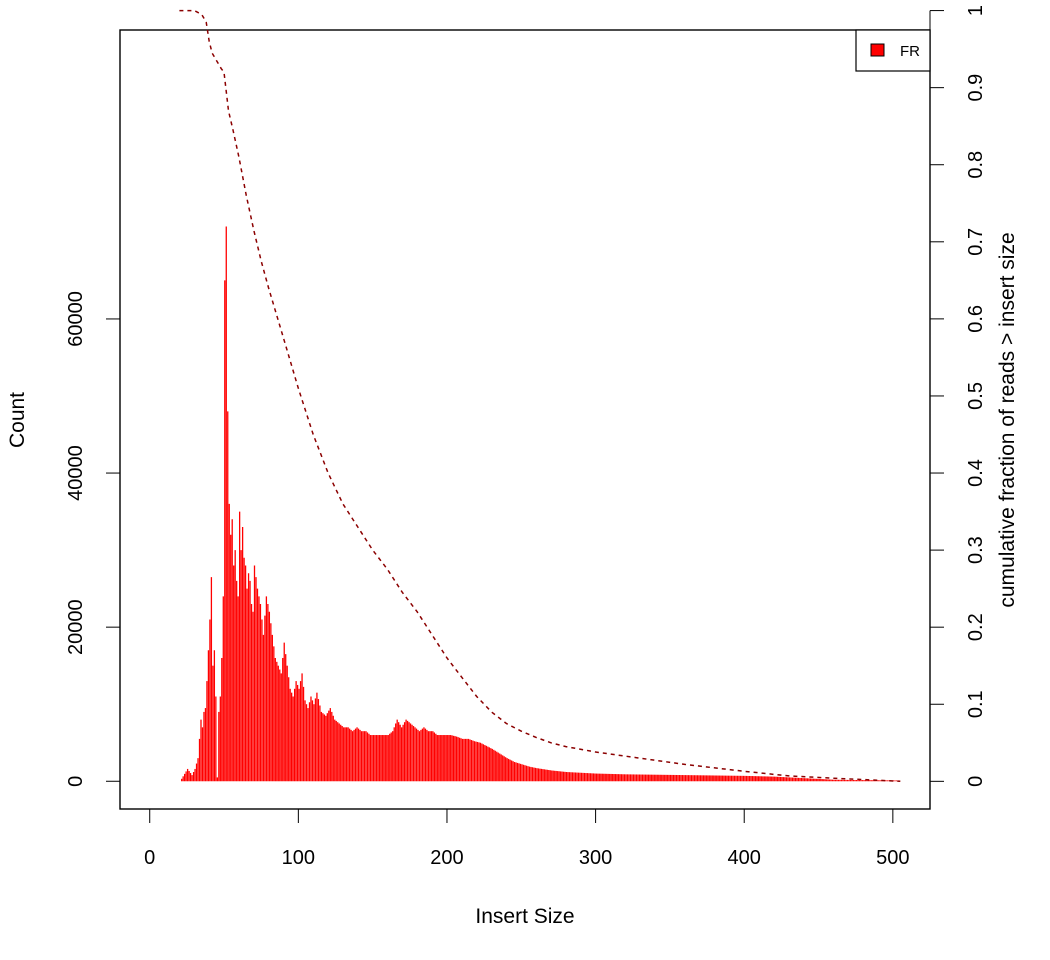 The width and height of the screenshot is (1050, 960). Describe the element at coordinates (976, 473) in the screenshot. I see `y2-tick-label: 0.4` at that location.